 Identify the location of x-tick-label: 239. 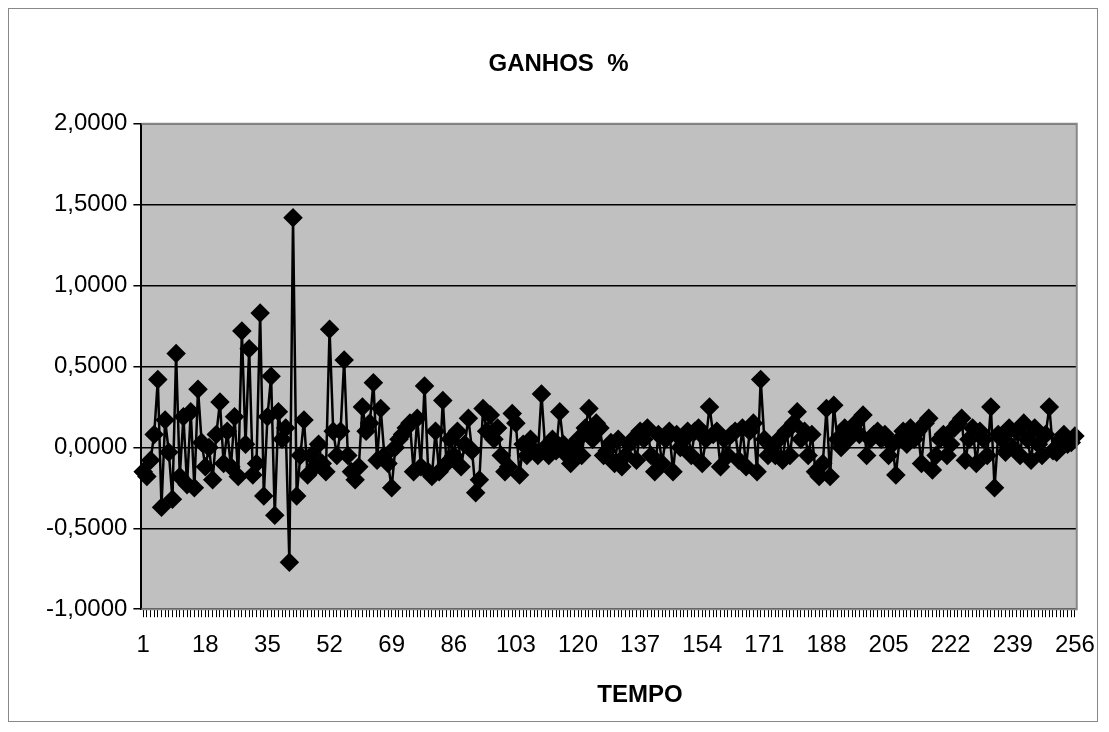
(1012, 644).